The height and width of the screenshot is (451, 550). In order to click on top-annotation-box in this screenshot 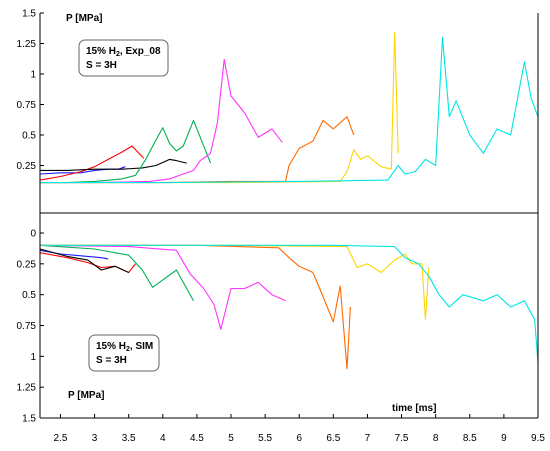, I will do `click(123, 58)`.